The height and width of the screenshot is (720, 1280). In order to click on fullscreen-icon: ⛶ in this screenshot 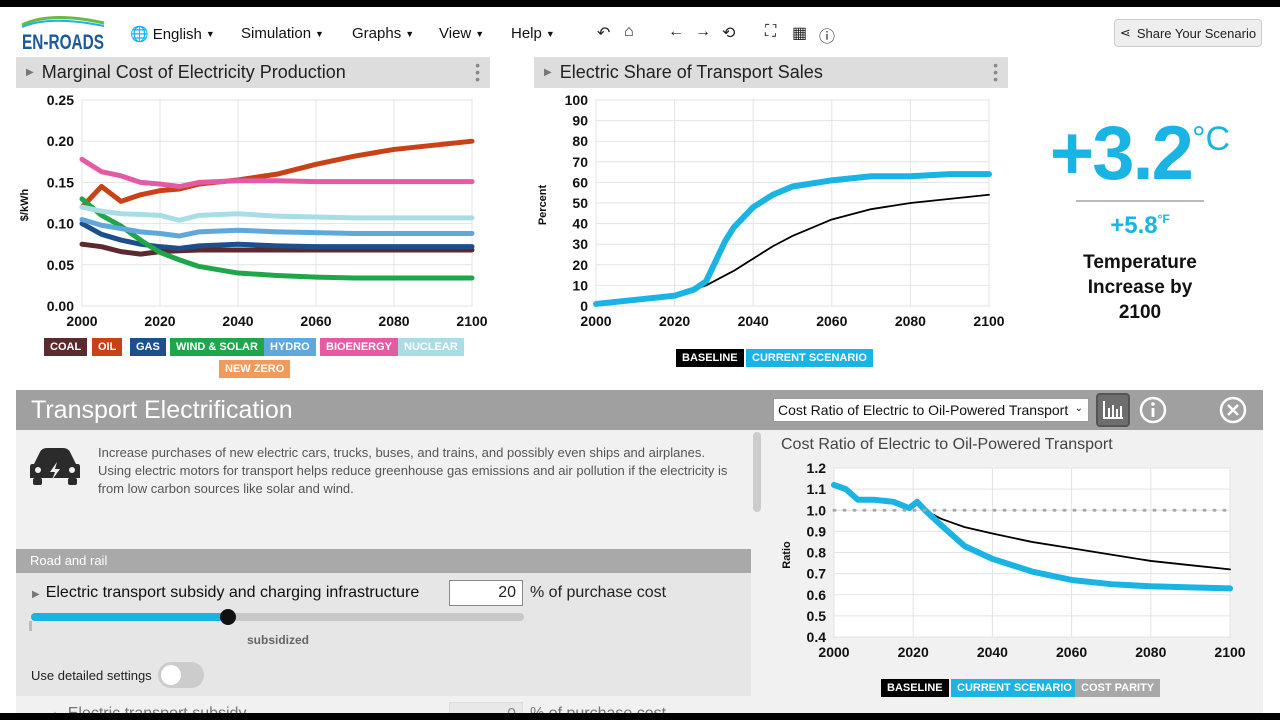, I will do `click(771, 31)`.